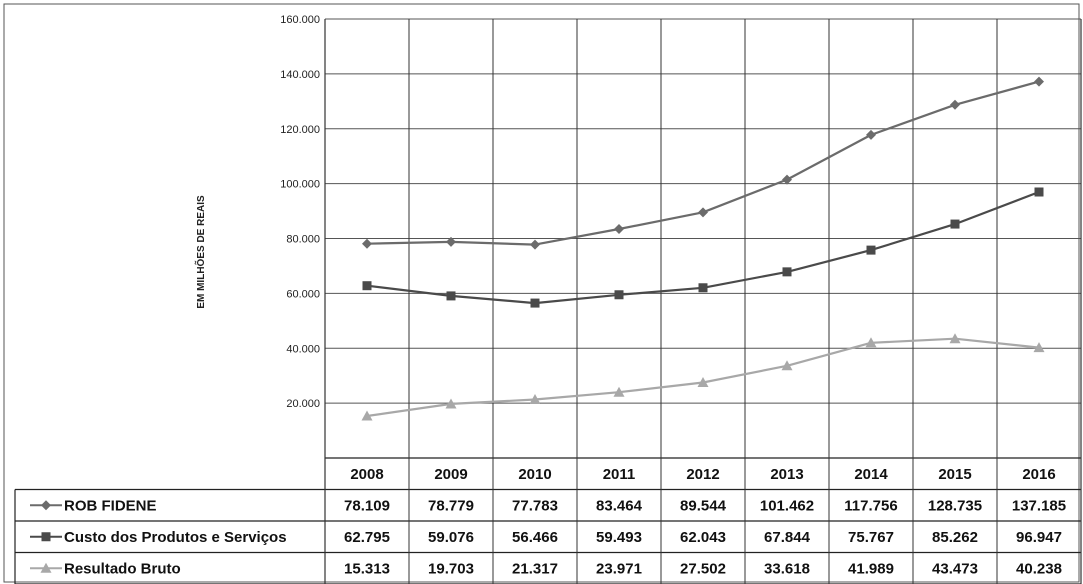 The width and height of the screenshot is (1083, 584). I want to click on y-tick-label: 100.000, so click(300, 185).